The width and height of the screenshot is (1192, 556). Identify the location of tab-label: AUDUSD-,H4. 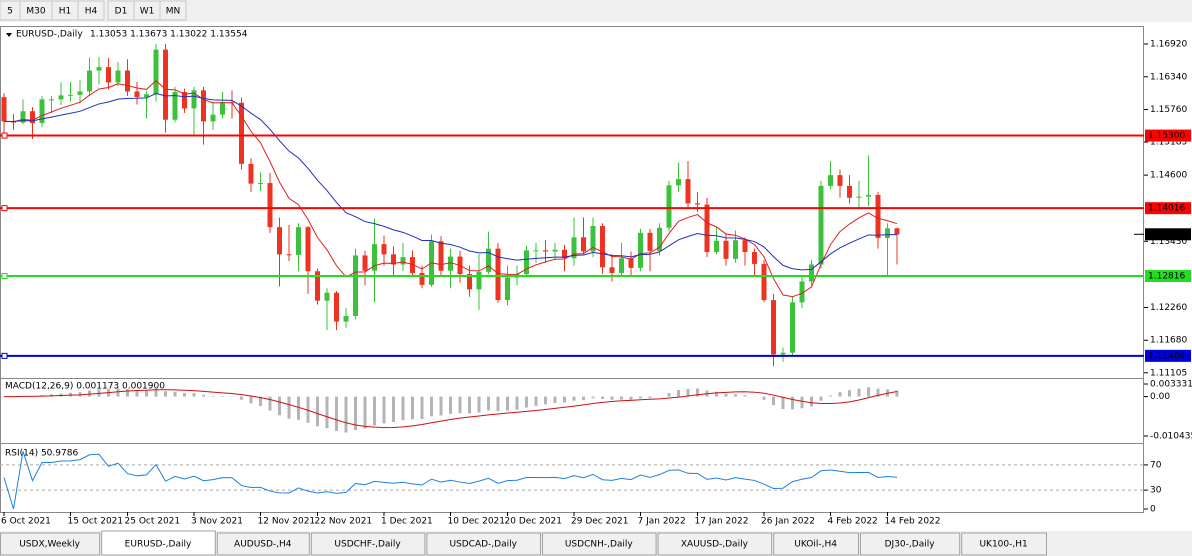
(263, 545).